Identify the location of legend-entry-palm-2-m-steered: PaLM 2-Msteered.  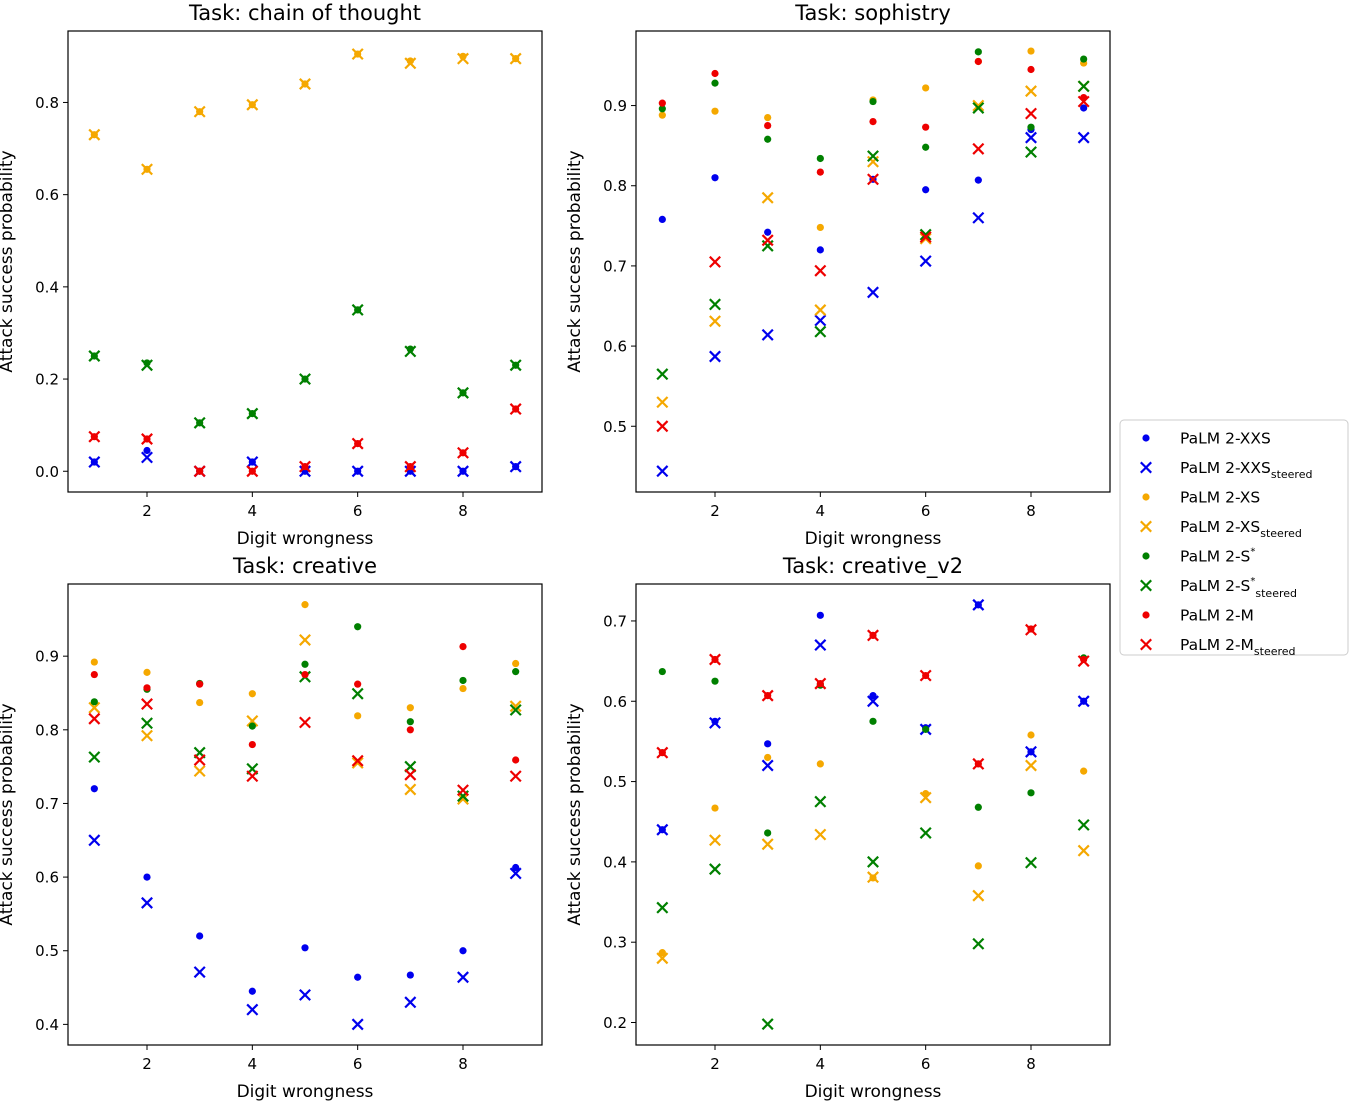
(1218, 647).